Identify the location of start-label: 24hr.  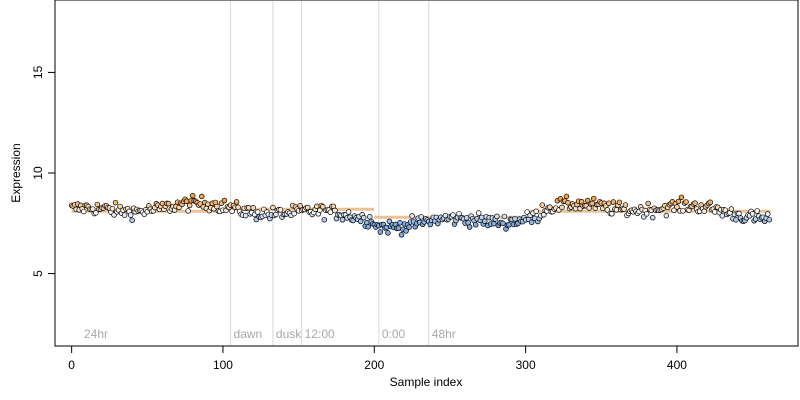
(96, 334).